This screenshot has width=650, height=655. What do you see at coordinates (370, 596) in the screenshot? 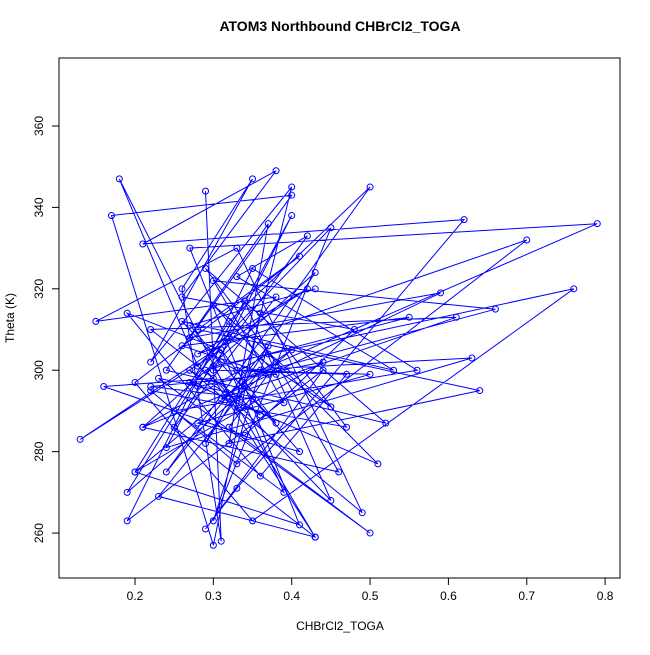
I see `x-tick-label: 0.5` at bounding box center [370, 596].